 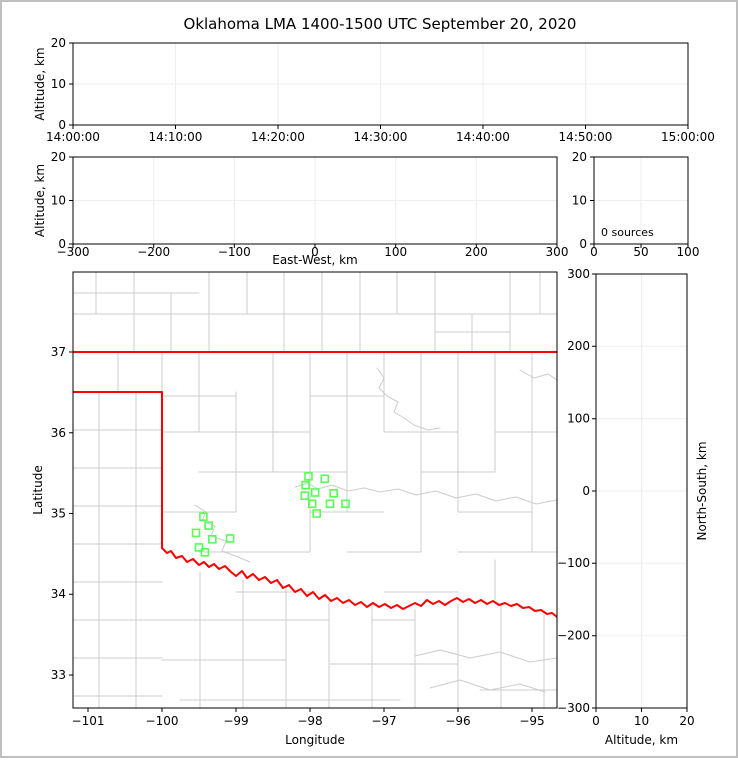 I want to click on x-tick-label: −95, so click(x=531, y=721).